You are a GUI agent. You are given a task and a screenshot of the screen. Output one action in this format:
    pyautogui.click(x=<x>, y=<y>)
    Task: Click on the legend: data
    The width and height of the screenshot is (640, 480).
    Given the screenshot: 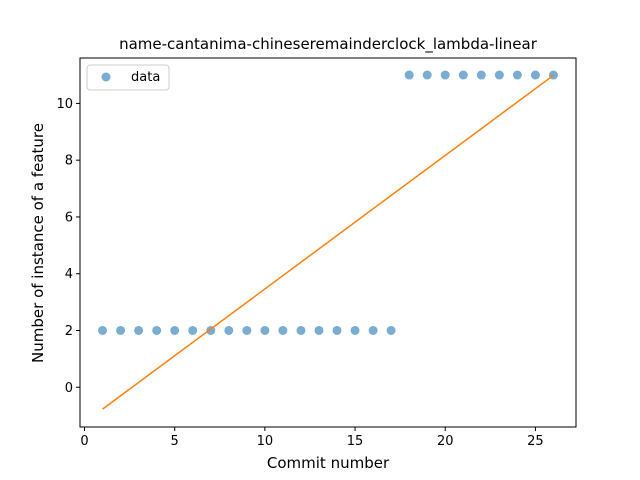 What is the action you would take?
    pyautogui.click(x=128, y=77)
    